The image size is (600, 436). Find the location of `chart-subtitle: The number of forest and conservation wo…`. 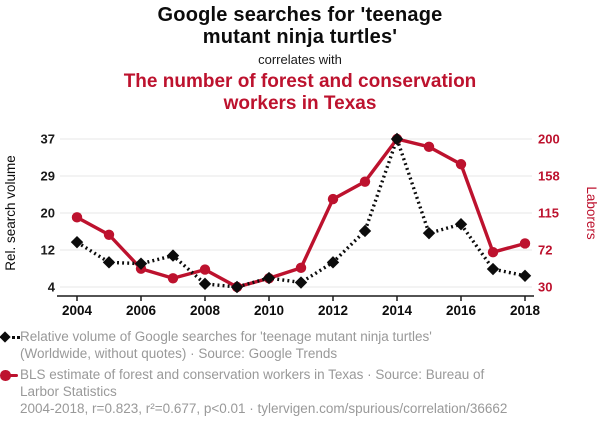

chart-subtitle: The number of forest and conservation wo… is located at coordinates (300, 93).